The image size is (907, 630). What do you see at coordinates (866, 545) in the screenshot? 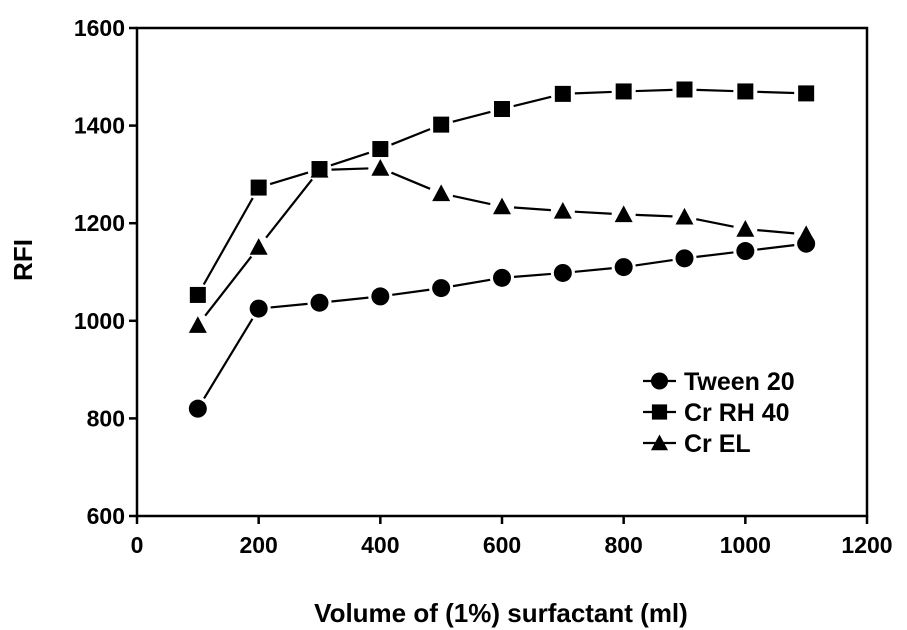
I see `x-tick-label: 1200` at bounding box center [866, 545].